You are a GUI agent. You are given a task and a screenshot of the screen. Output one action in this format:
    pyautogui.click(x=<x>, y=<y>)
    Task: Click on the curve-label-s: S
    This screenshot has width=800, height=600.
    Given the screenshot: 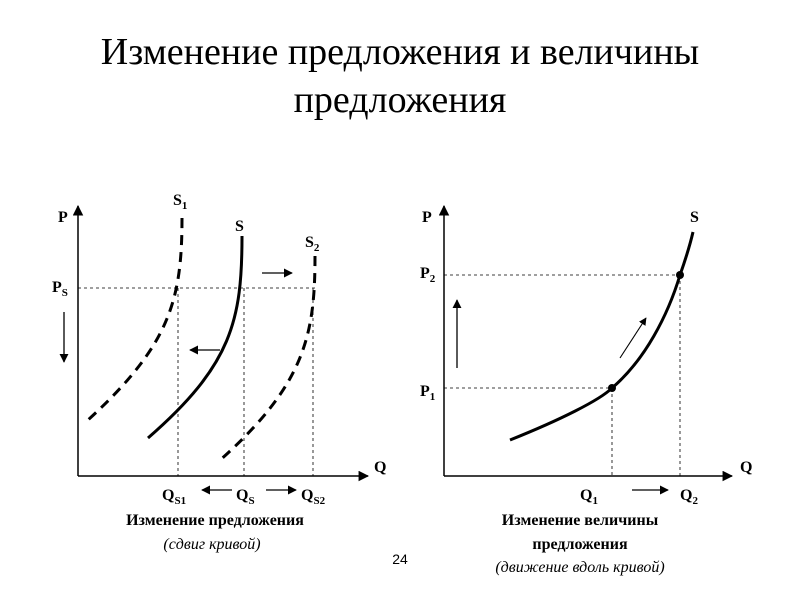 What is the action you would take?
    pyautogui.click(x=239, y=226)
    